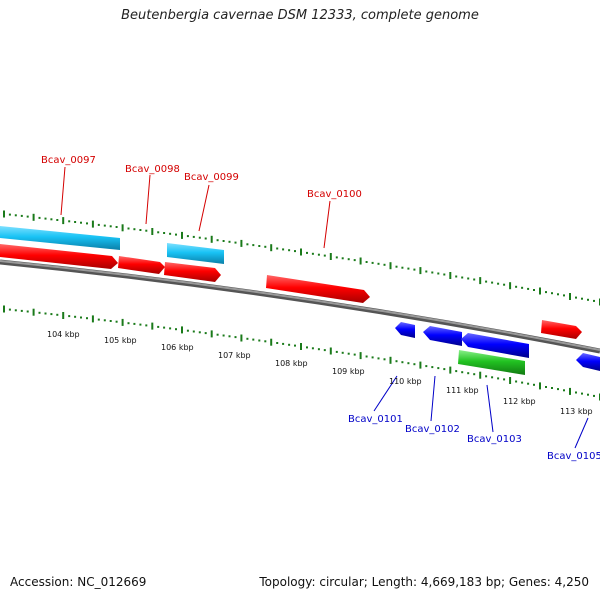  What do you see at coordinates (195, 253) in the screenshot?
I see `gene-bcav-0099-gene` at bounding box center [195, 253].